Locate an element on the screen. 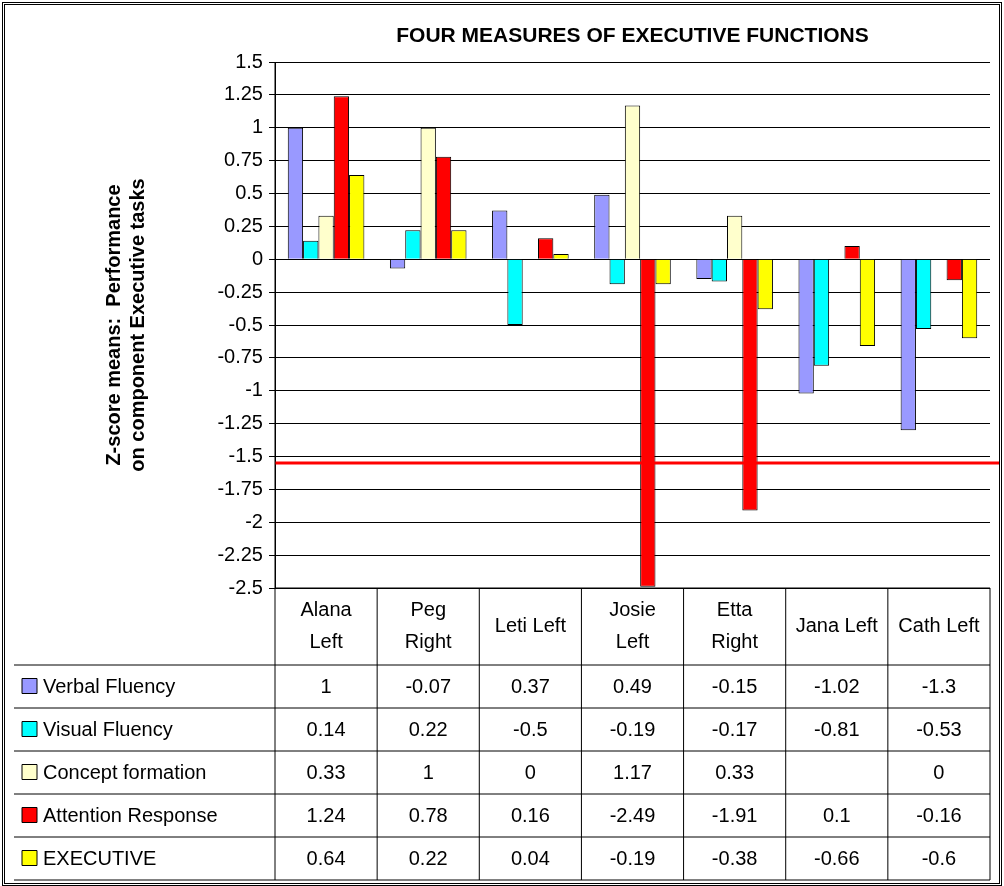  x-tick-label: Jana Left is located at coordinates (837, 625).